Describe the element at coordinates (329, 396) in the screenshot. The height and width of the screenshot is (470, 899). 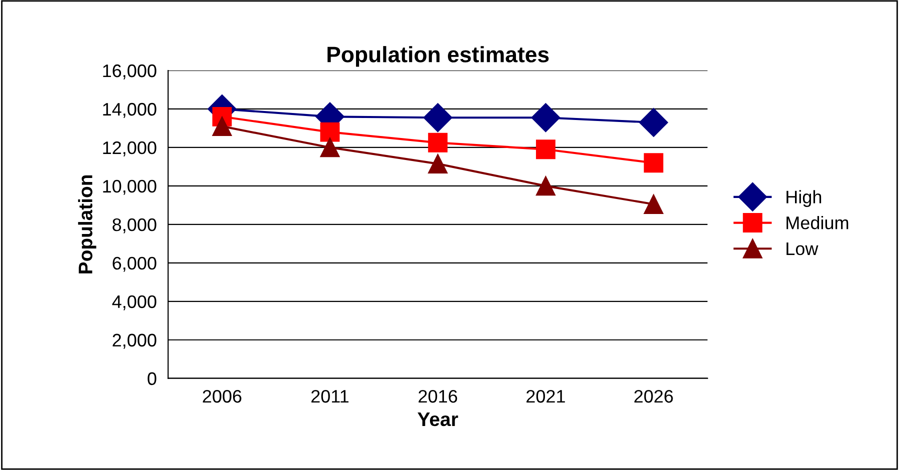
I see `x-tick-label: 2011` at that location.